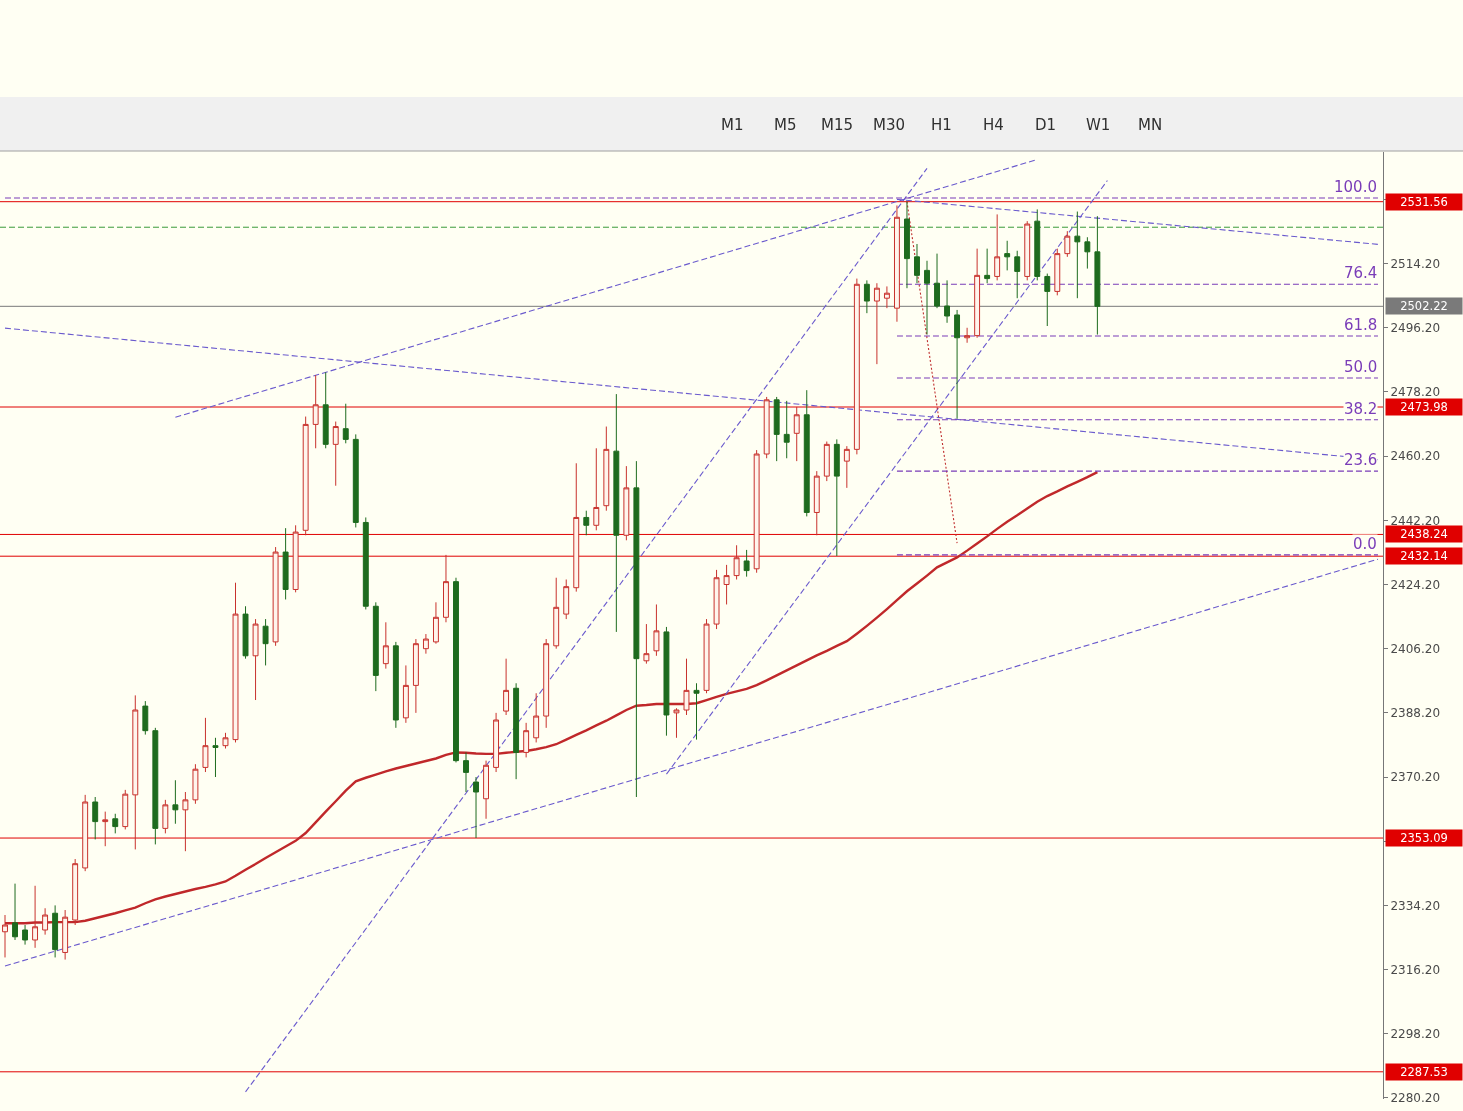 This screenshot has height=1111, width=1463. I want to click on y-tick-label: 2316.20, so click(1415, 969).